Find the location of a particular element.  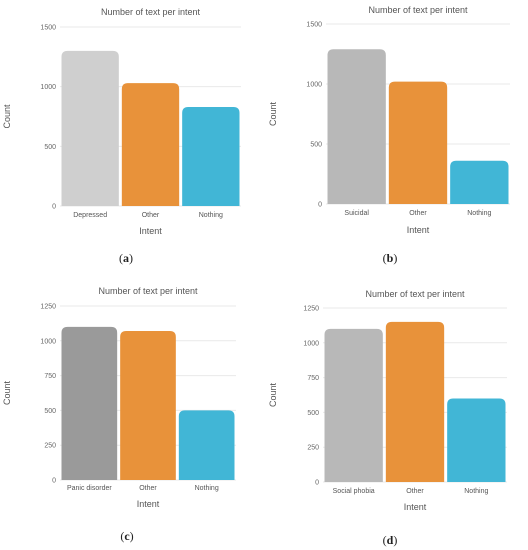

panel-caption: (b) is located at coordinates (390, 258).